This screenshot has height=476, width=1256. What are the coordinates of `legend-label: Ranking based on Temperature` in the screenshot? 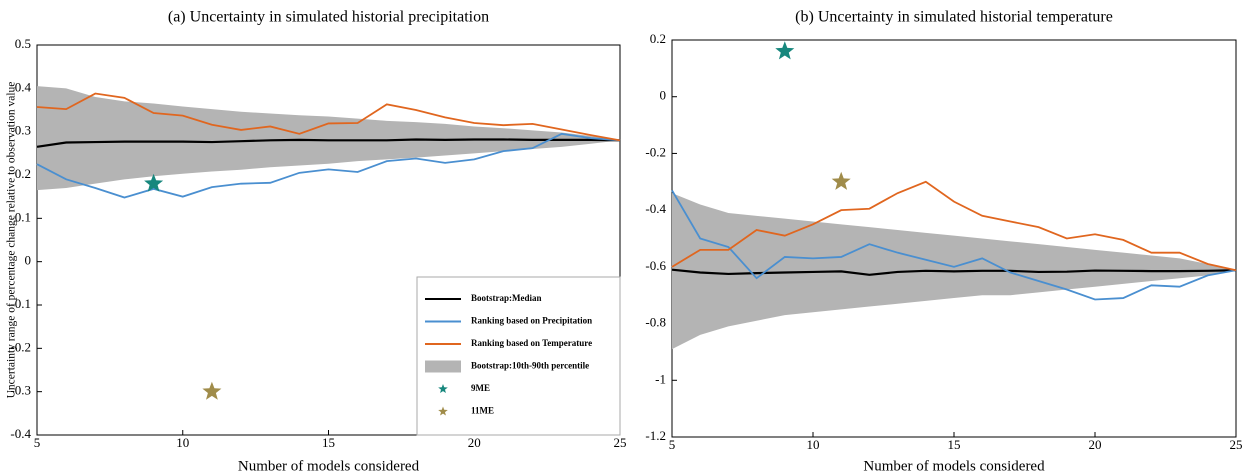 It's located at (531, 343).